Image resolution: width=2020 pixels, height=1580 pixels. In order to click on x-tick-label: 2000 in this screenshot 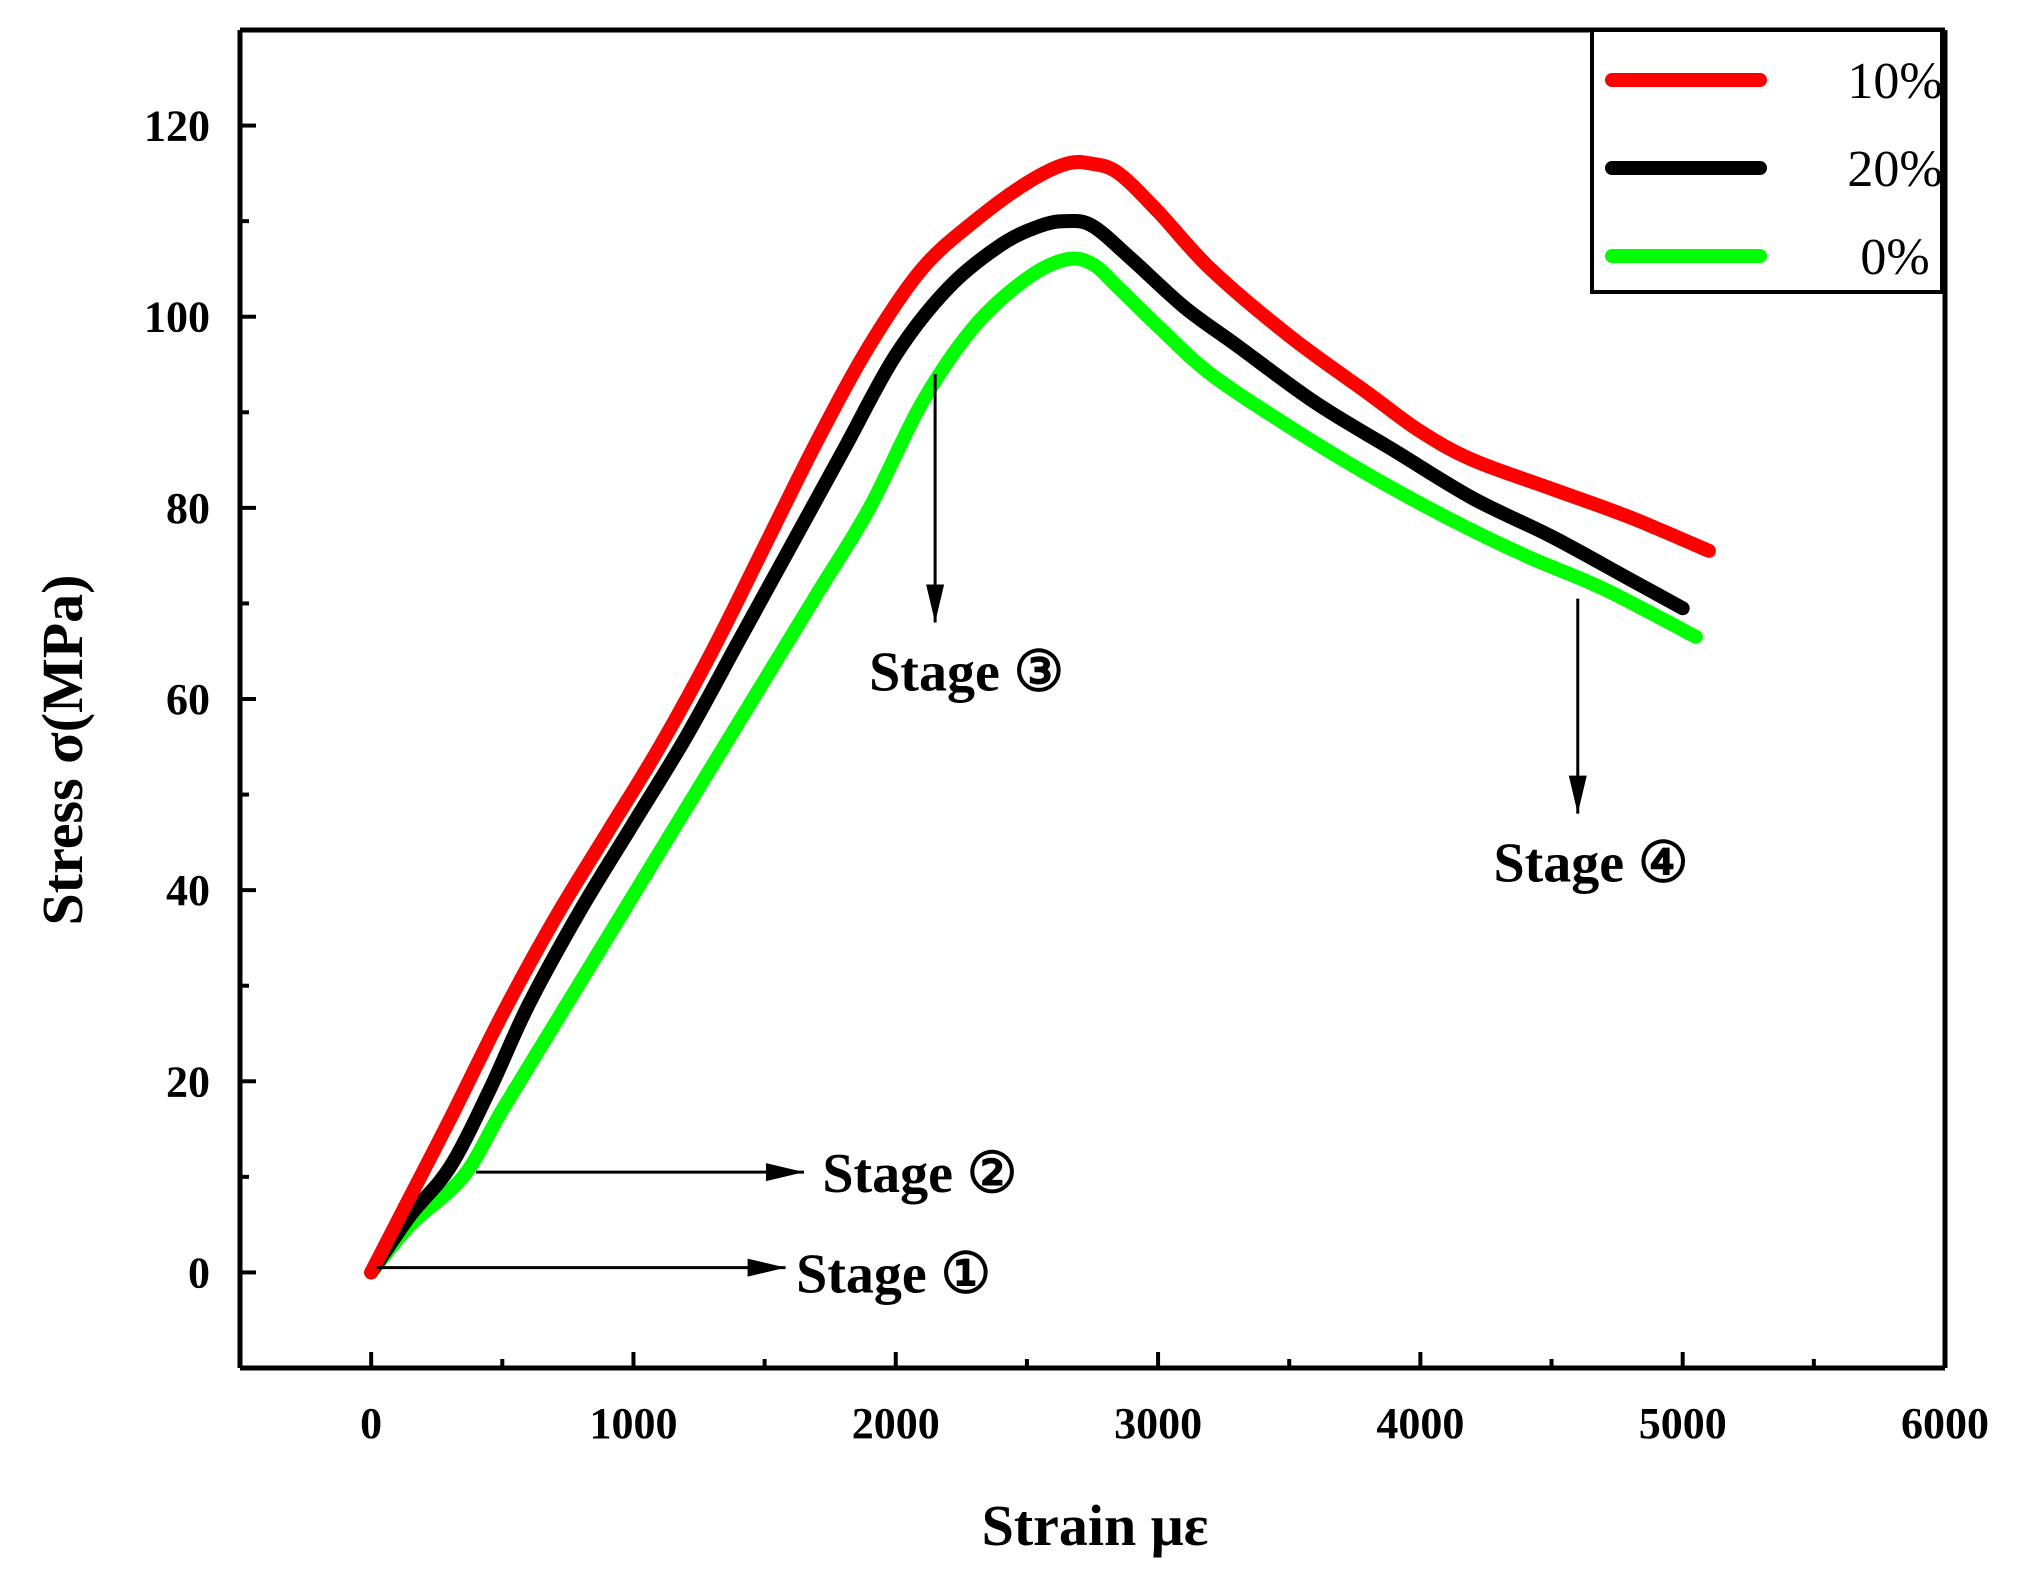, I will do `click(896, 1423)`.